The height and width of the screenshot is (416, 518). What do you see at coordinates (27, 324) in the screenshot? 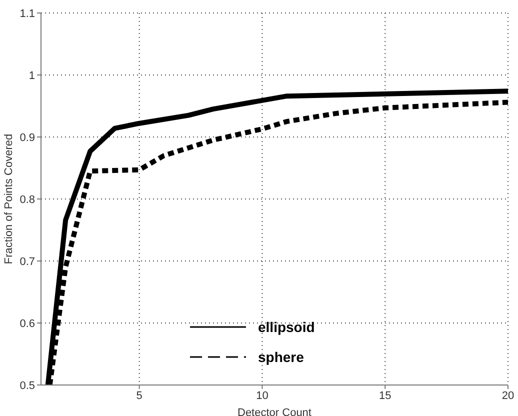
I see `y-tick-label: 0.6` at bounding box center [27, 324].